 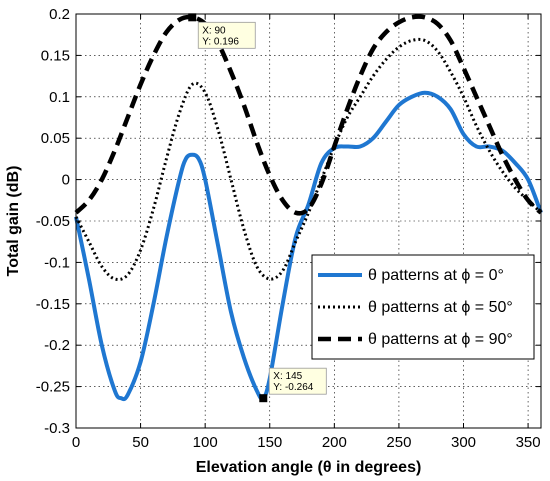 What do you see at coordinates (57, 262) in the screenshot?
I see `y-tick-label: -0.1` at bounding box center [57, 262].